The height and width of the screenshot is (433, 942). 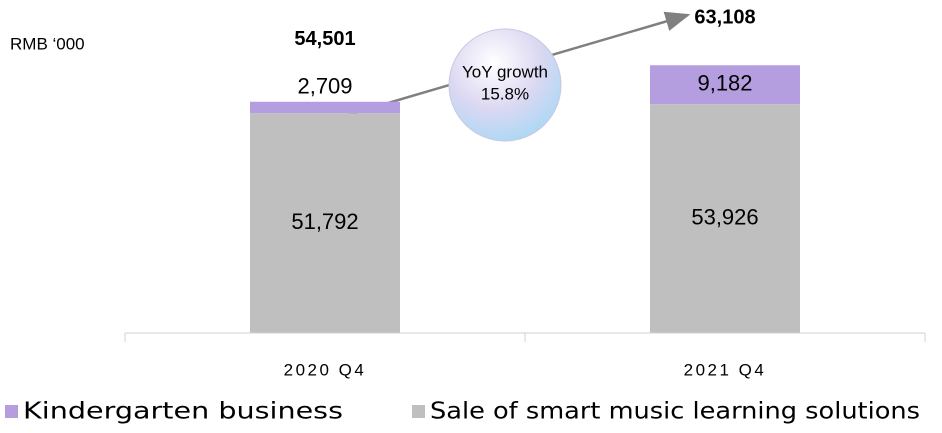 What do you see at coordinates (724, 216) in the screenshot?
I see `value-label: 53,926` at bounding box center [724, 216].